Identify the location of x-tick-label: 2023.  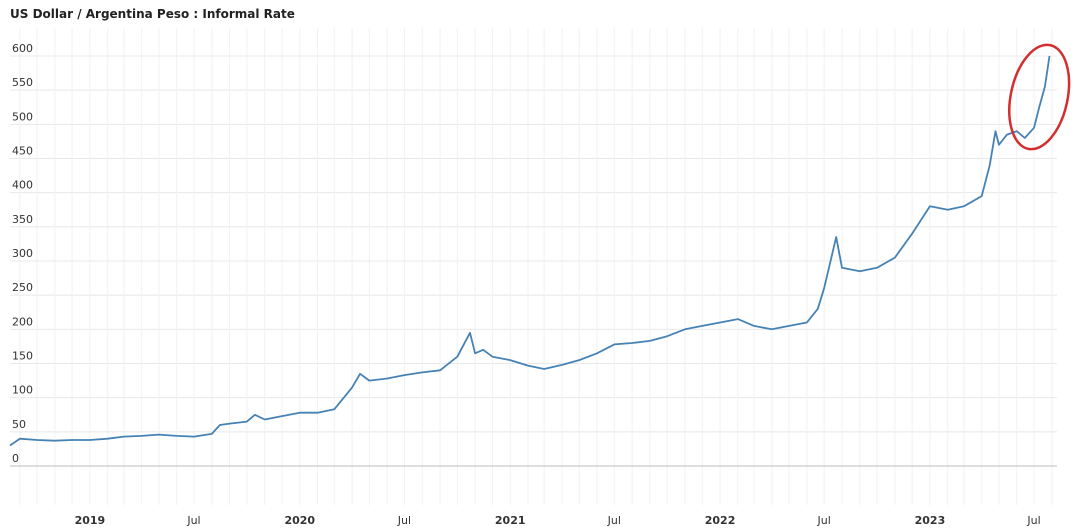
(930, 520).